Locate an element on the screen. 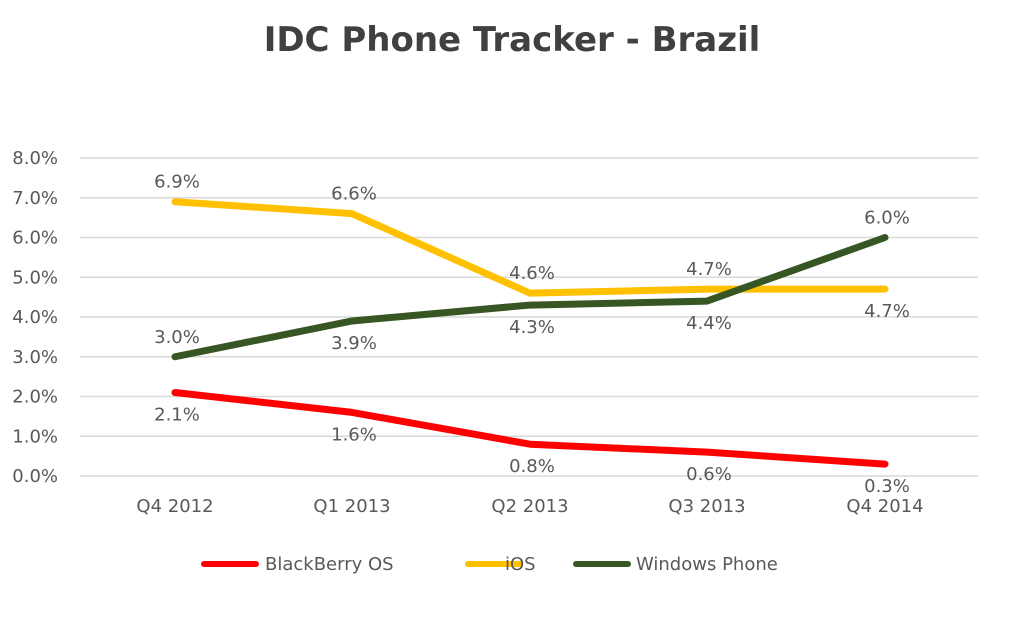 This screenshot has height=632, width=1024. x-tick-label: Q1 2013 is located at coordinates (351, 506).